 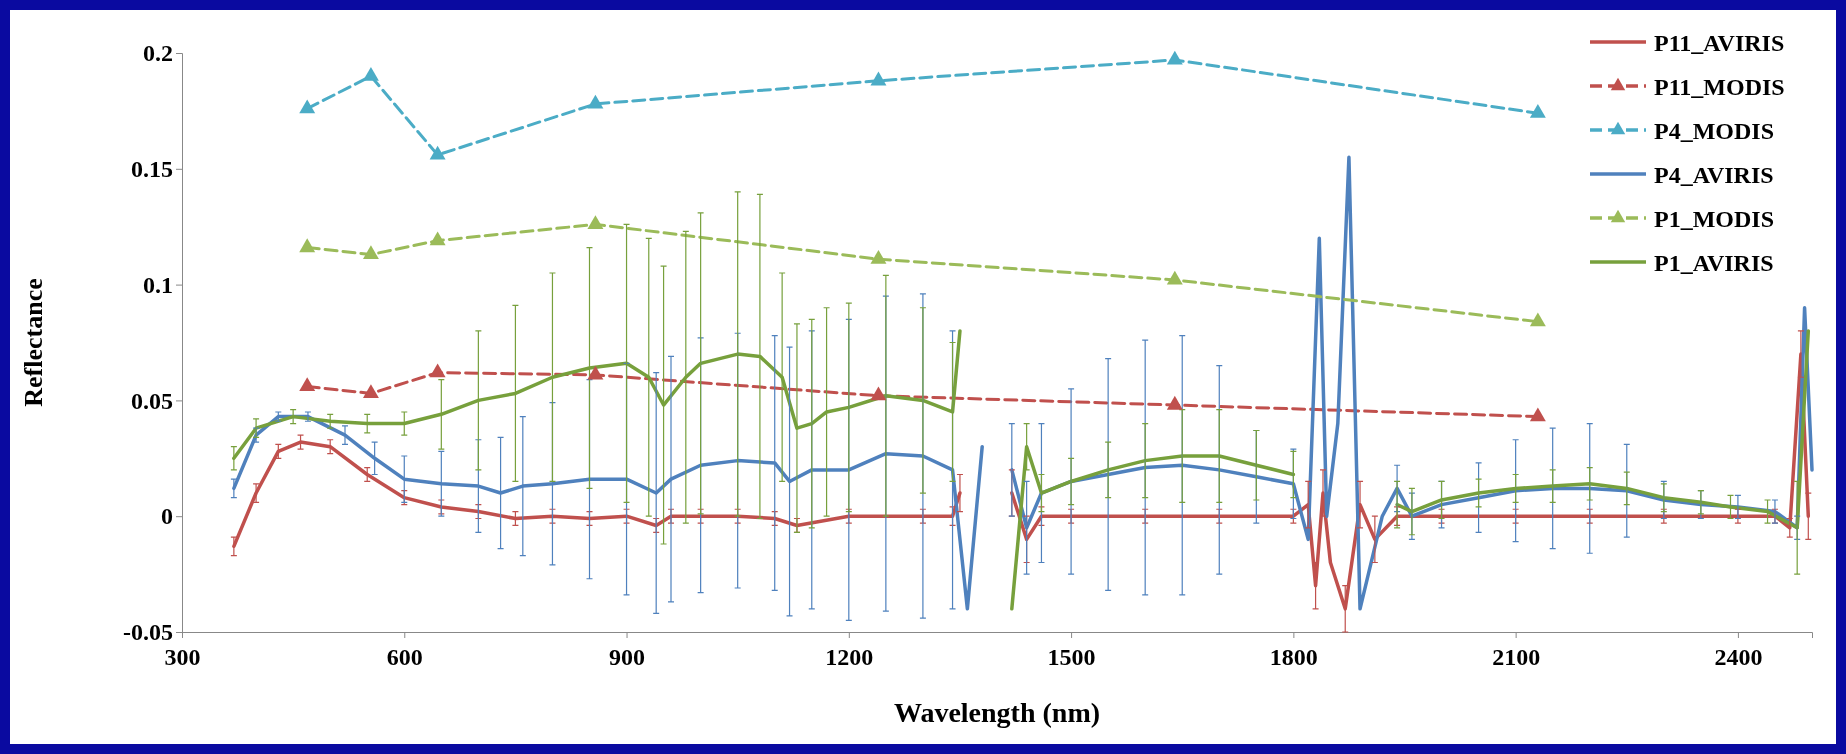 What do you see at coordinates (33, 342) in the screenshot?
I see `y-axis-title: Reflectance` at bounding box center [33, 342].